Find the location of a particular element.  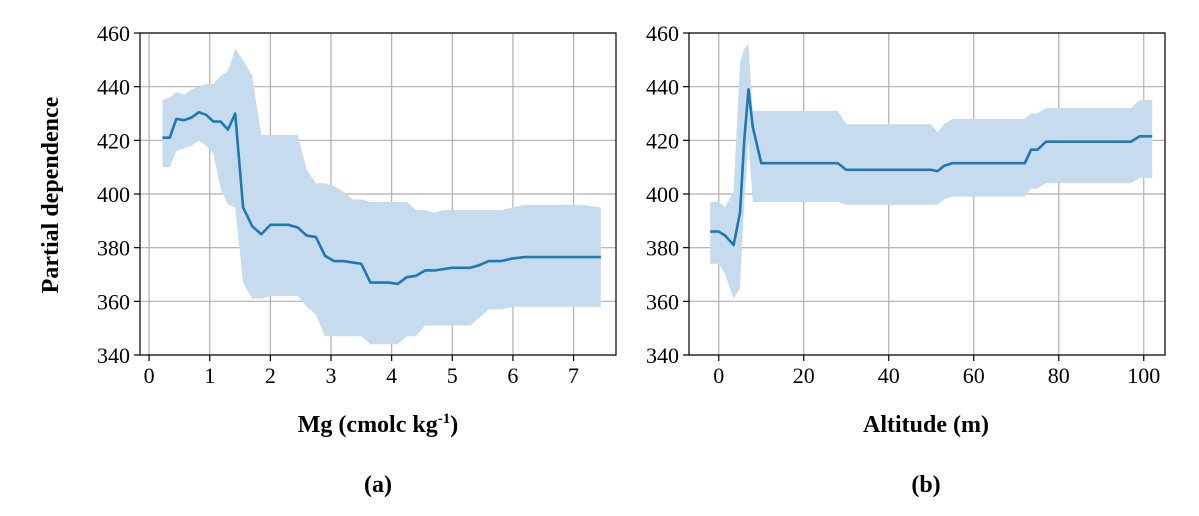

y-tick-label-b: 340 is located at coordinates (662, 355).